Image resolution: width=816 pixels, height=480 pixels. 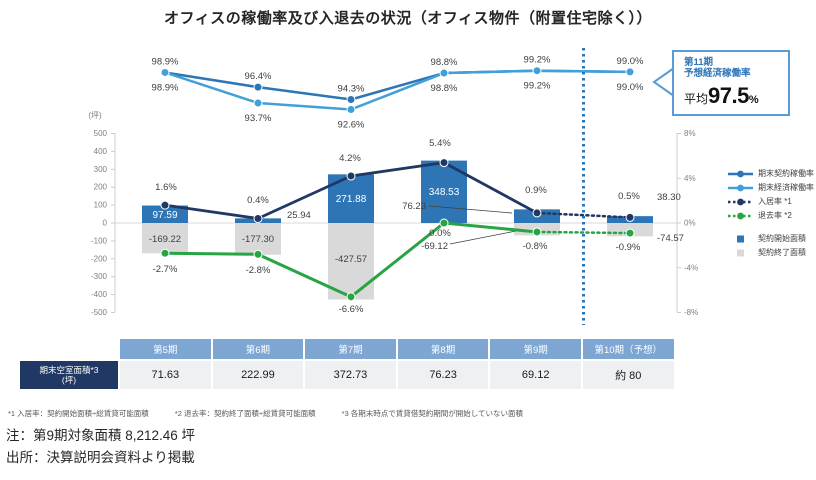 What do you see at coordinates (165, 87) in the screenshot?
I see `occupancy-value-label: 98.9%` at bounding box center [165, 87].